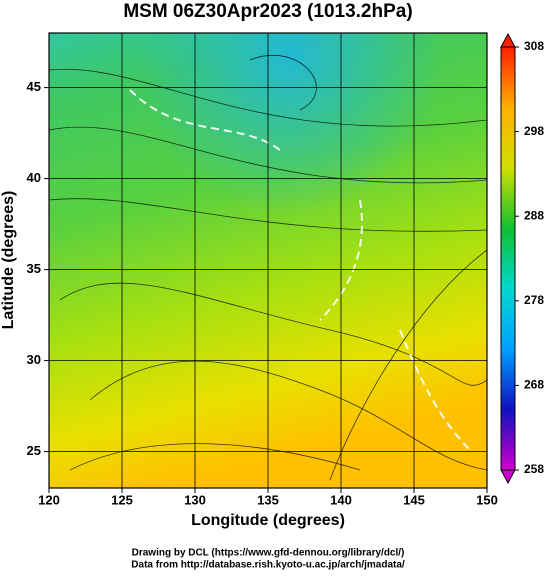 The height and width of the screenshot is (578, 548). I want to click on colorbar-tick-label: 298, so click(534, 131).